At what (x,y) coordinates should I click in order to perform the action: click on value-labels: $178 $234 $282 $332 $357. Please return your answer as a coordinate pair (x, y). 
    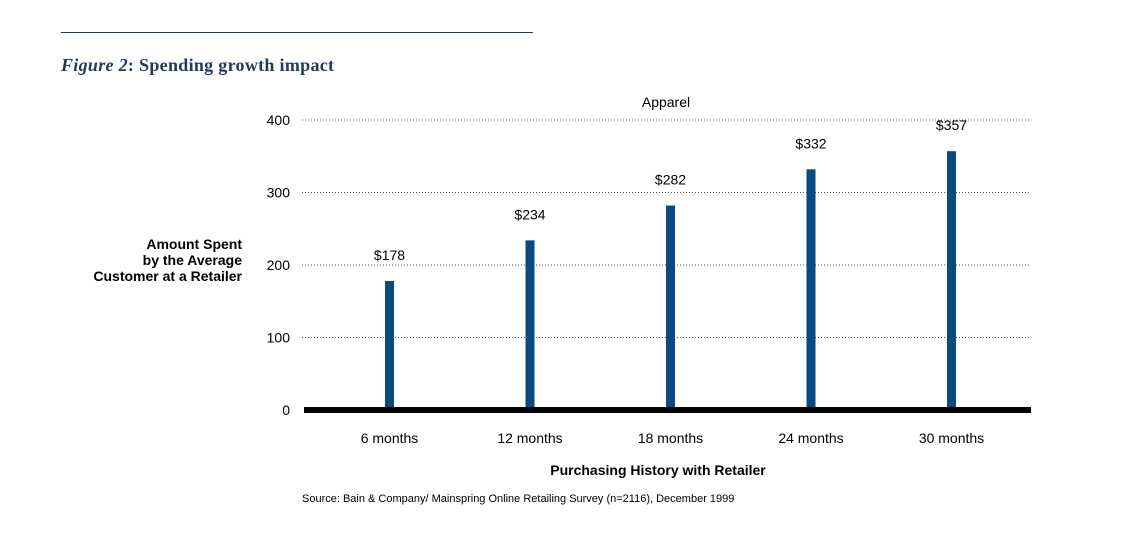
    Looking at the image, I should click on (670, 190).